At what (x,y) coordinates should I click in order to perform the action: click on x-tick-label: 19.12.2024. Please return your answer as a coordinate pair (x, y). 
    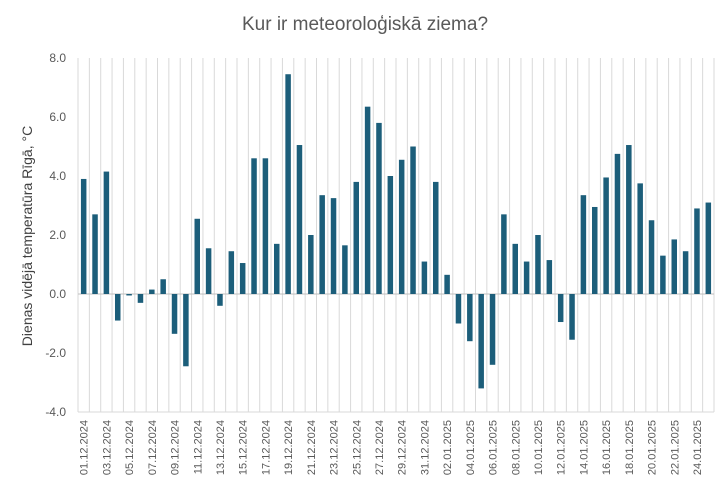
    Looking at the image, I should click on (289, 447).